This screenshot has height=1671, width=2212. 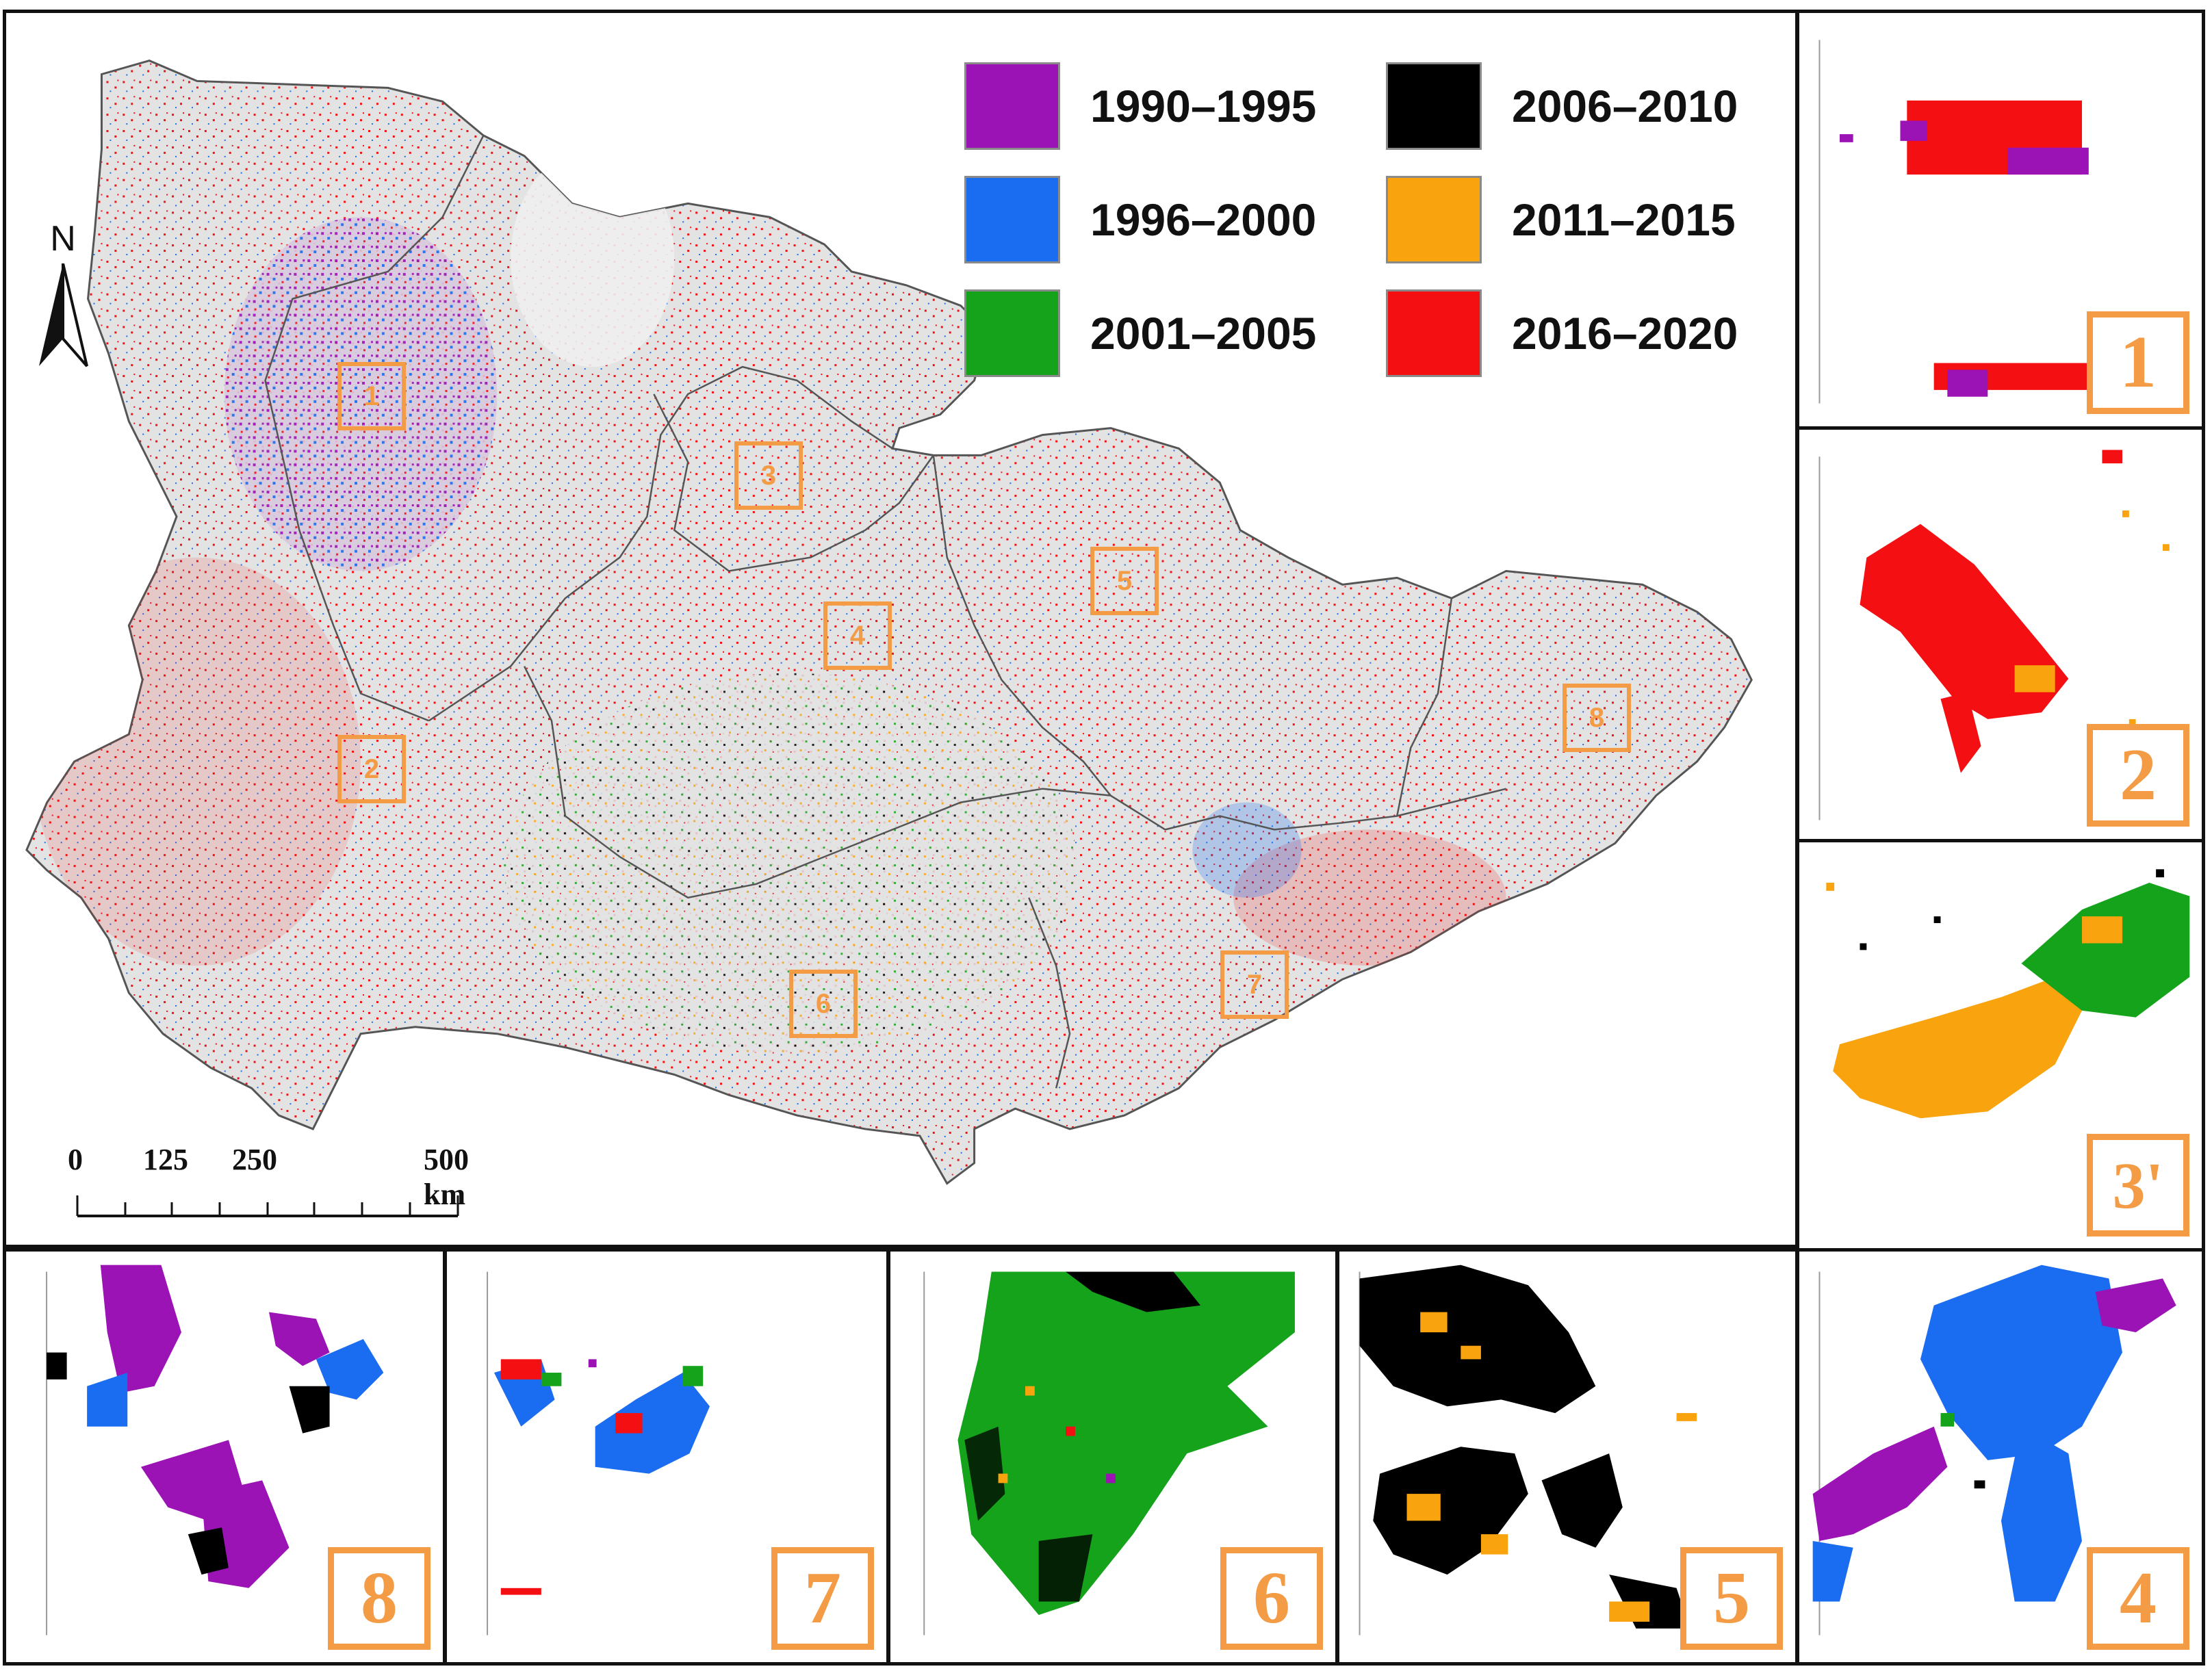 What do you see at coordinates (225, 1457) in the screenshot?
I see `inset-panel-8: 8` at bounding box center [225, 1457].